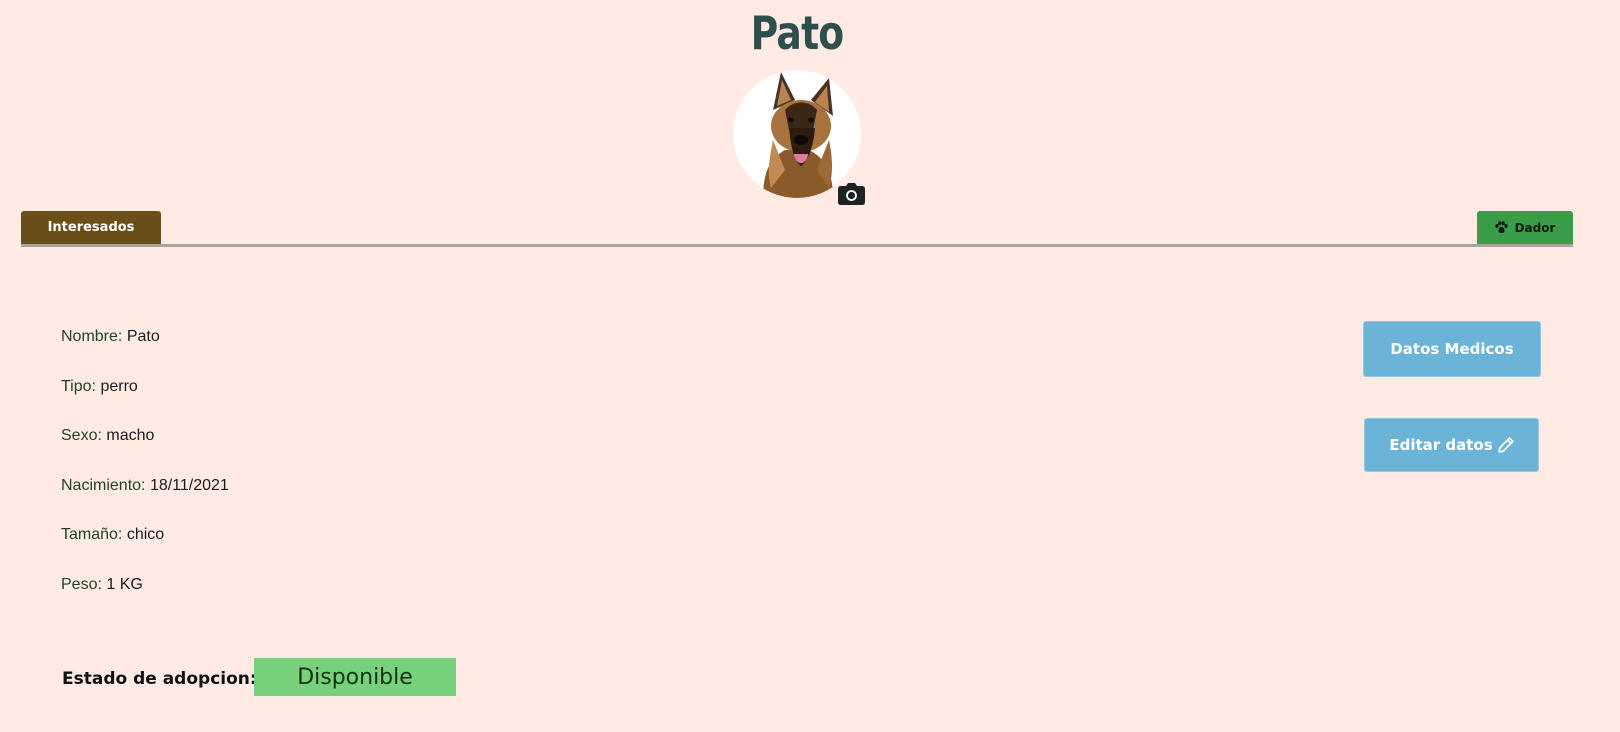 The height and width of the screenshot is (732, 1620). What do you see at coordinates (355, 677) in the screenshot?
I see `adoption-status-badge: Disponible` at bounding box center [355, 677].